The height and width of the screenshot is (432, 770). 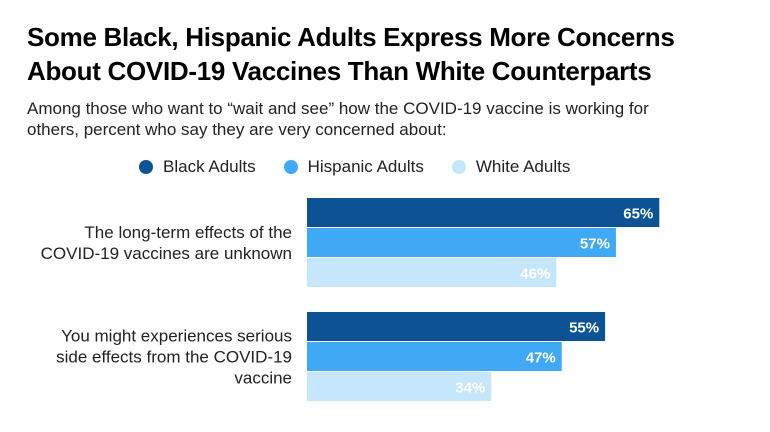 I want to click on bar-value-label-hispanic-adults-cat-0: 57%, so click(x=595, y=244).